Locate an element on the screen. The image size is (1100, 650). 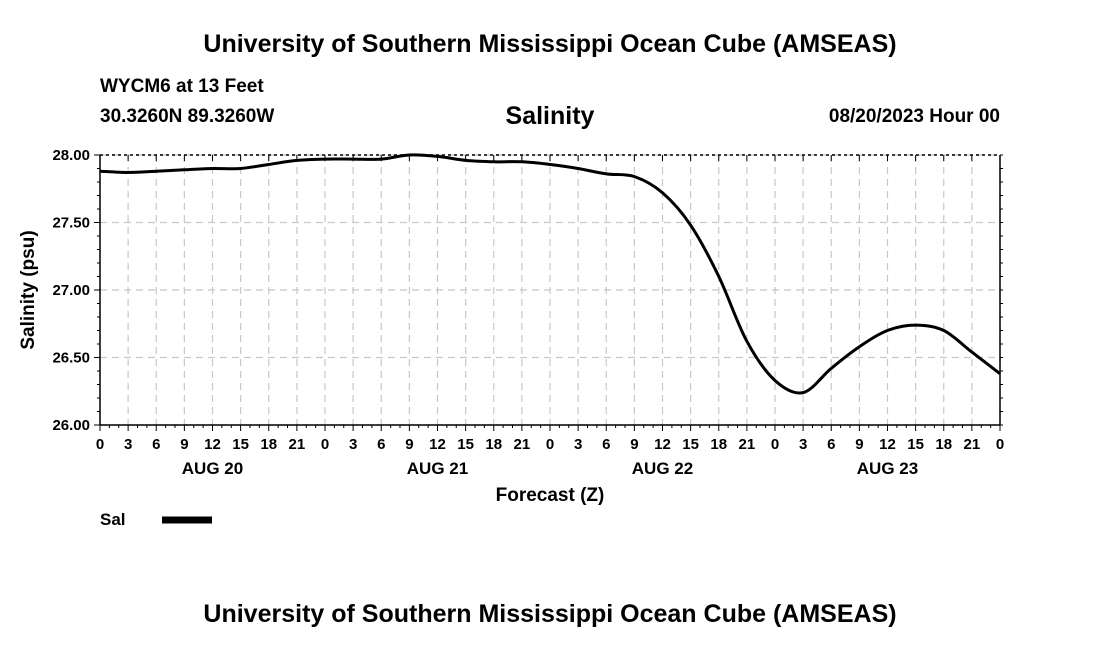
x-axis-label: Forecast (Z) is located at coordinates (550, 495).